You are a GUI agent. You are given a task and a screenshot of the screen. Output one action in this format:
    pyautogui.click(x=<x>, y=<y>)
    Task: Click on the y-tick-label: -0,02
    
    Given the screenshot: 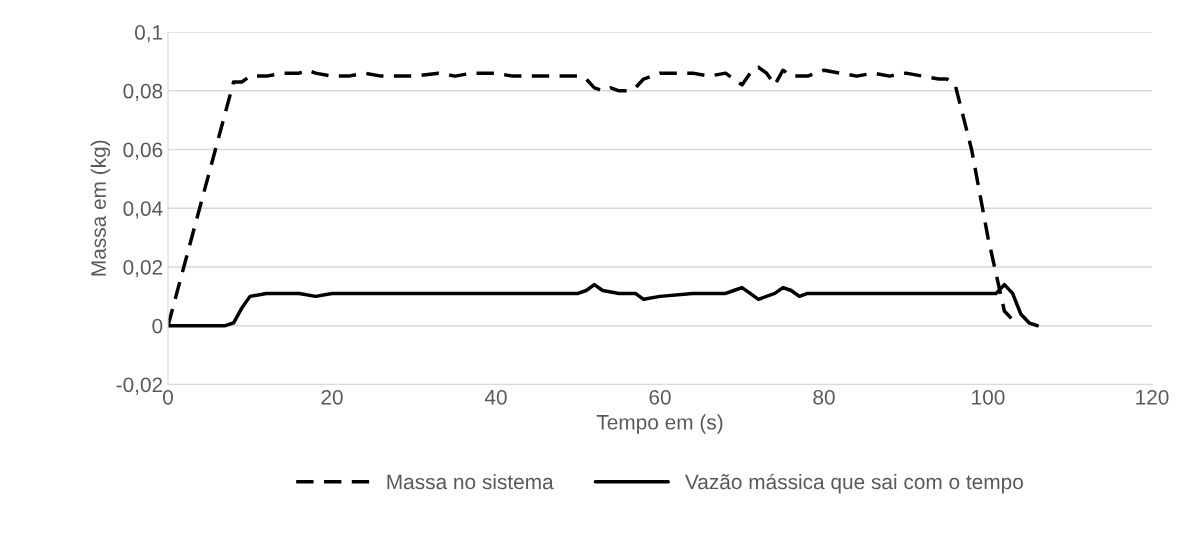 What is the action you would take?
    pyautogui.click(x=139, y=386)
    